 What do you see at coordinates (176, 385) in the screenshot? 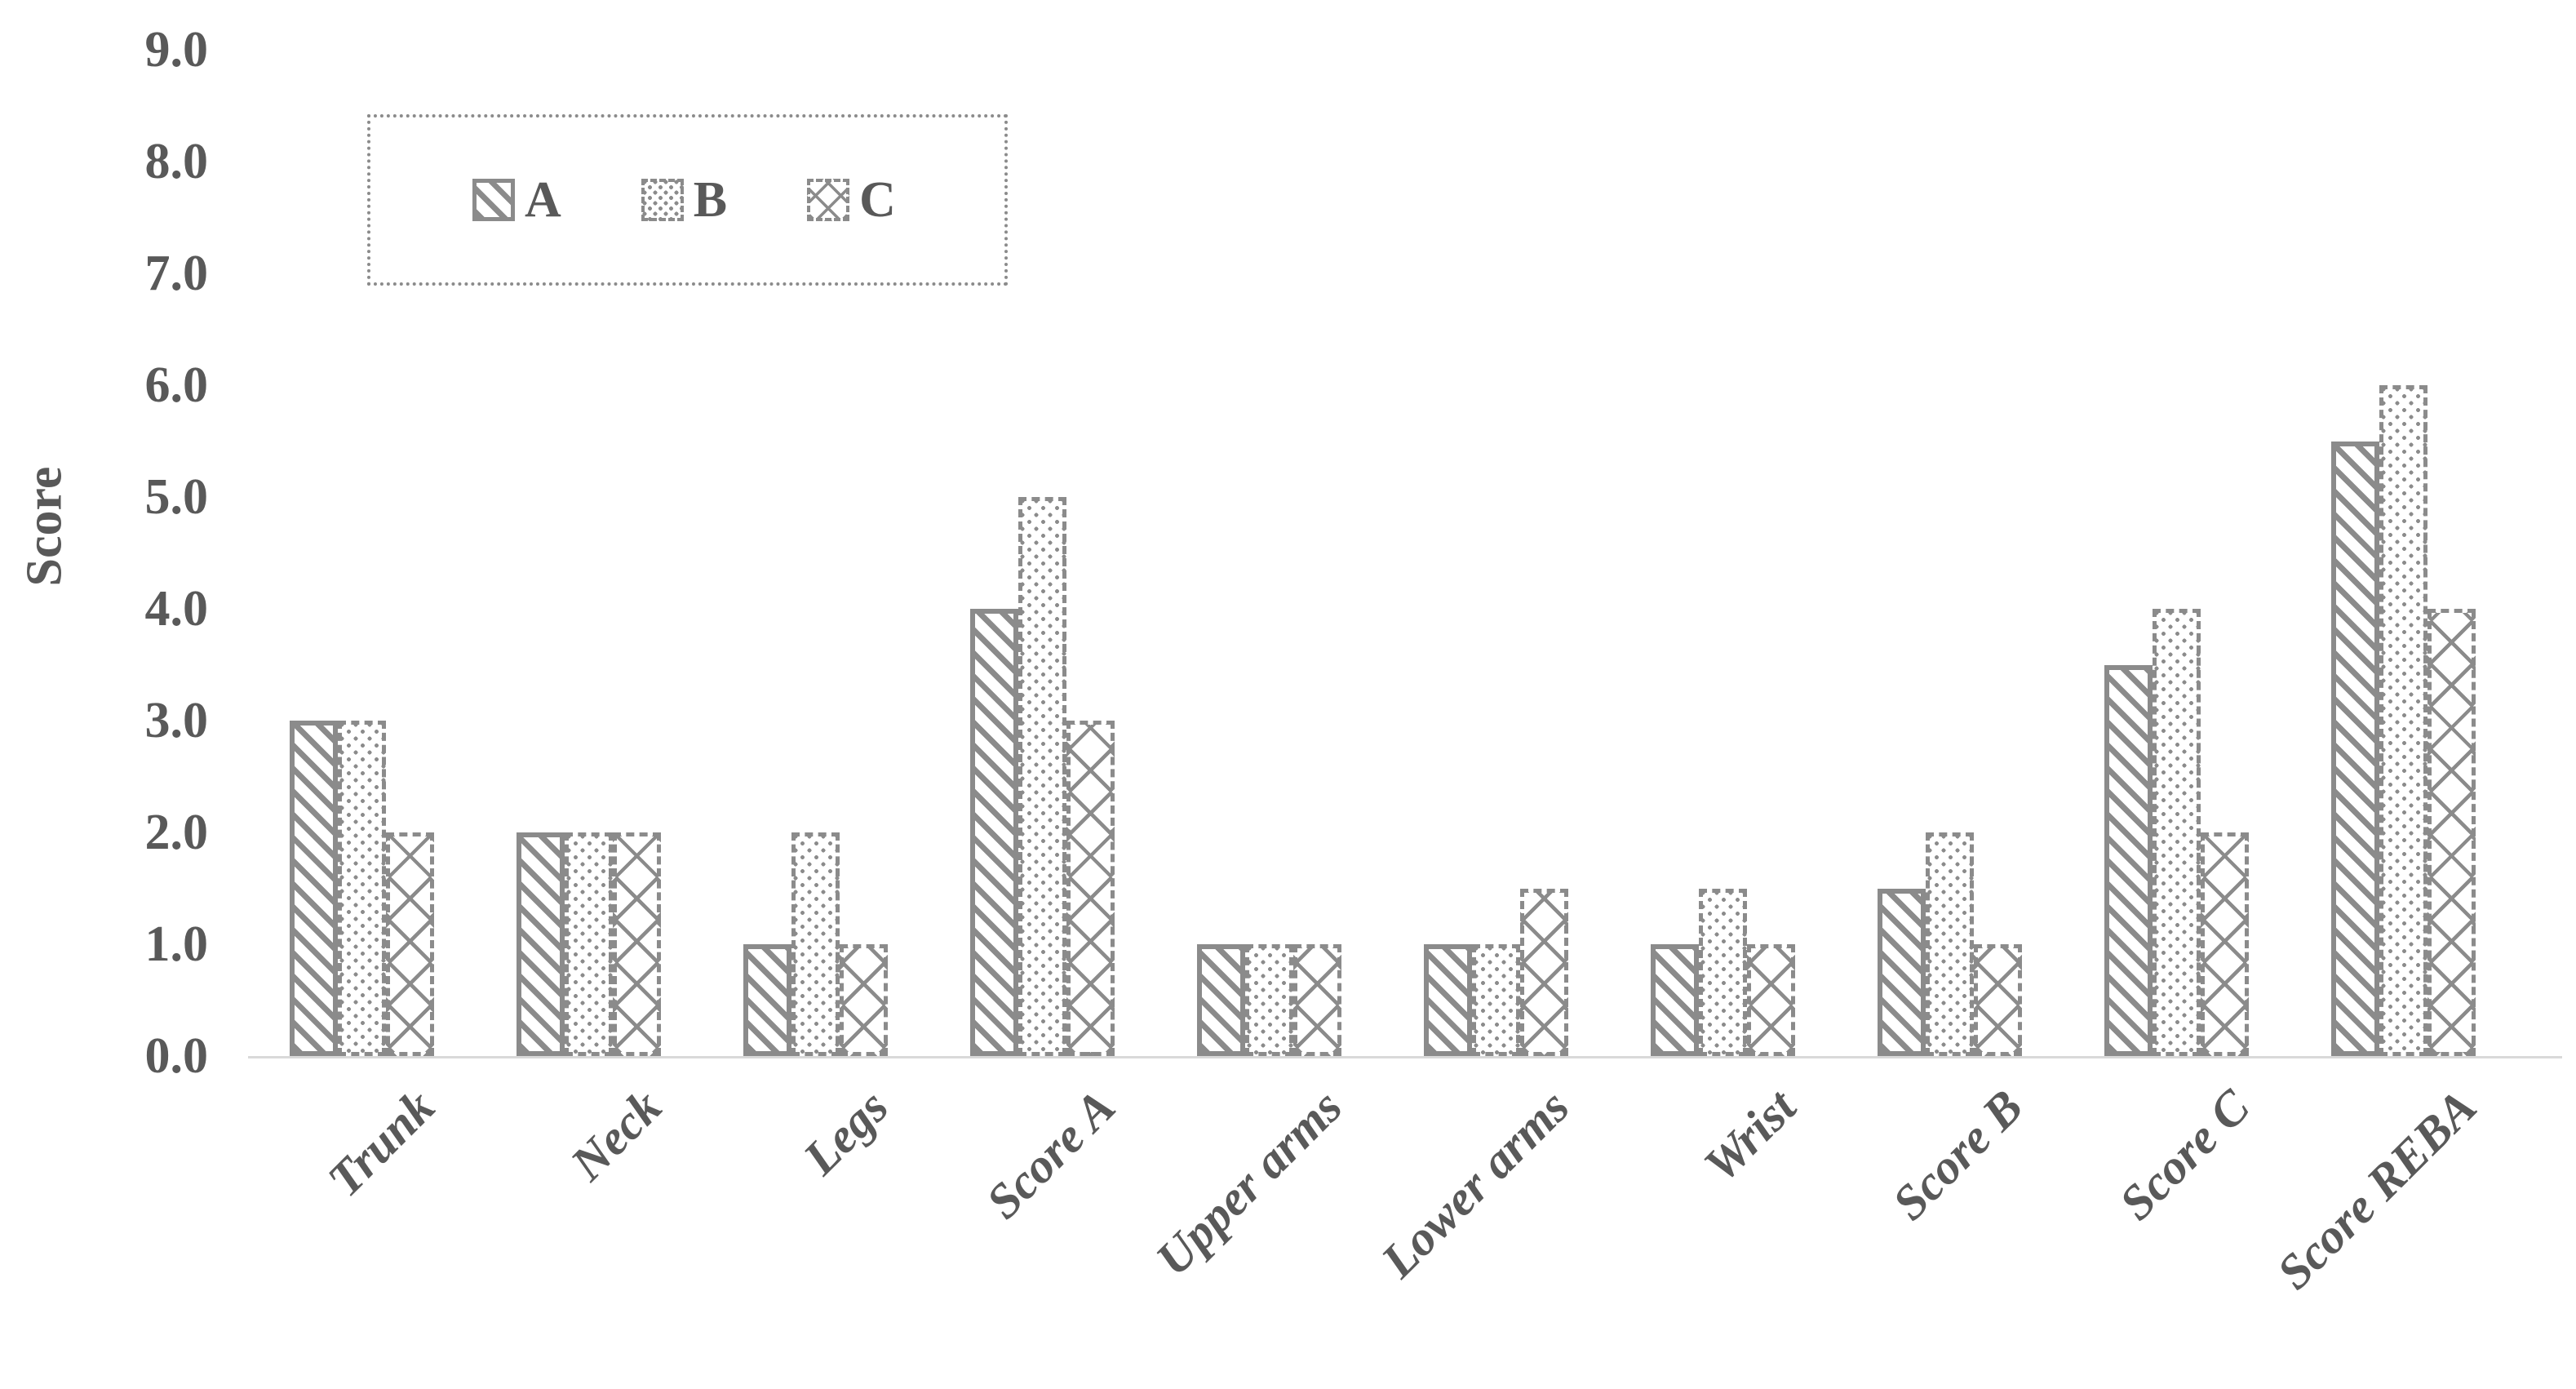
I see `y-tick-6: 6.0` at bounding box center [176, 385].